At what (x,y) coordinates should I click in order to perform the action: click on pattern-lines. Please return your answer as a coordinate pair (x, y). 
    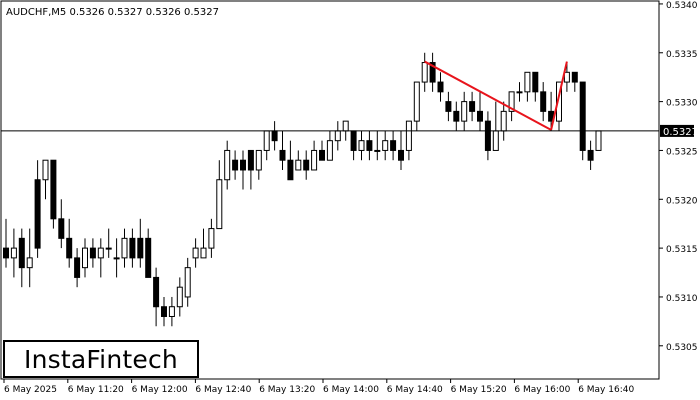
    Looking at the image, I should click on (496, 95).